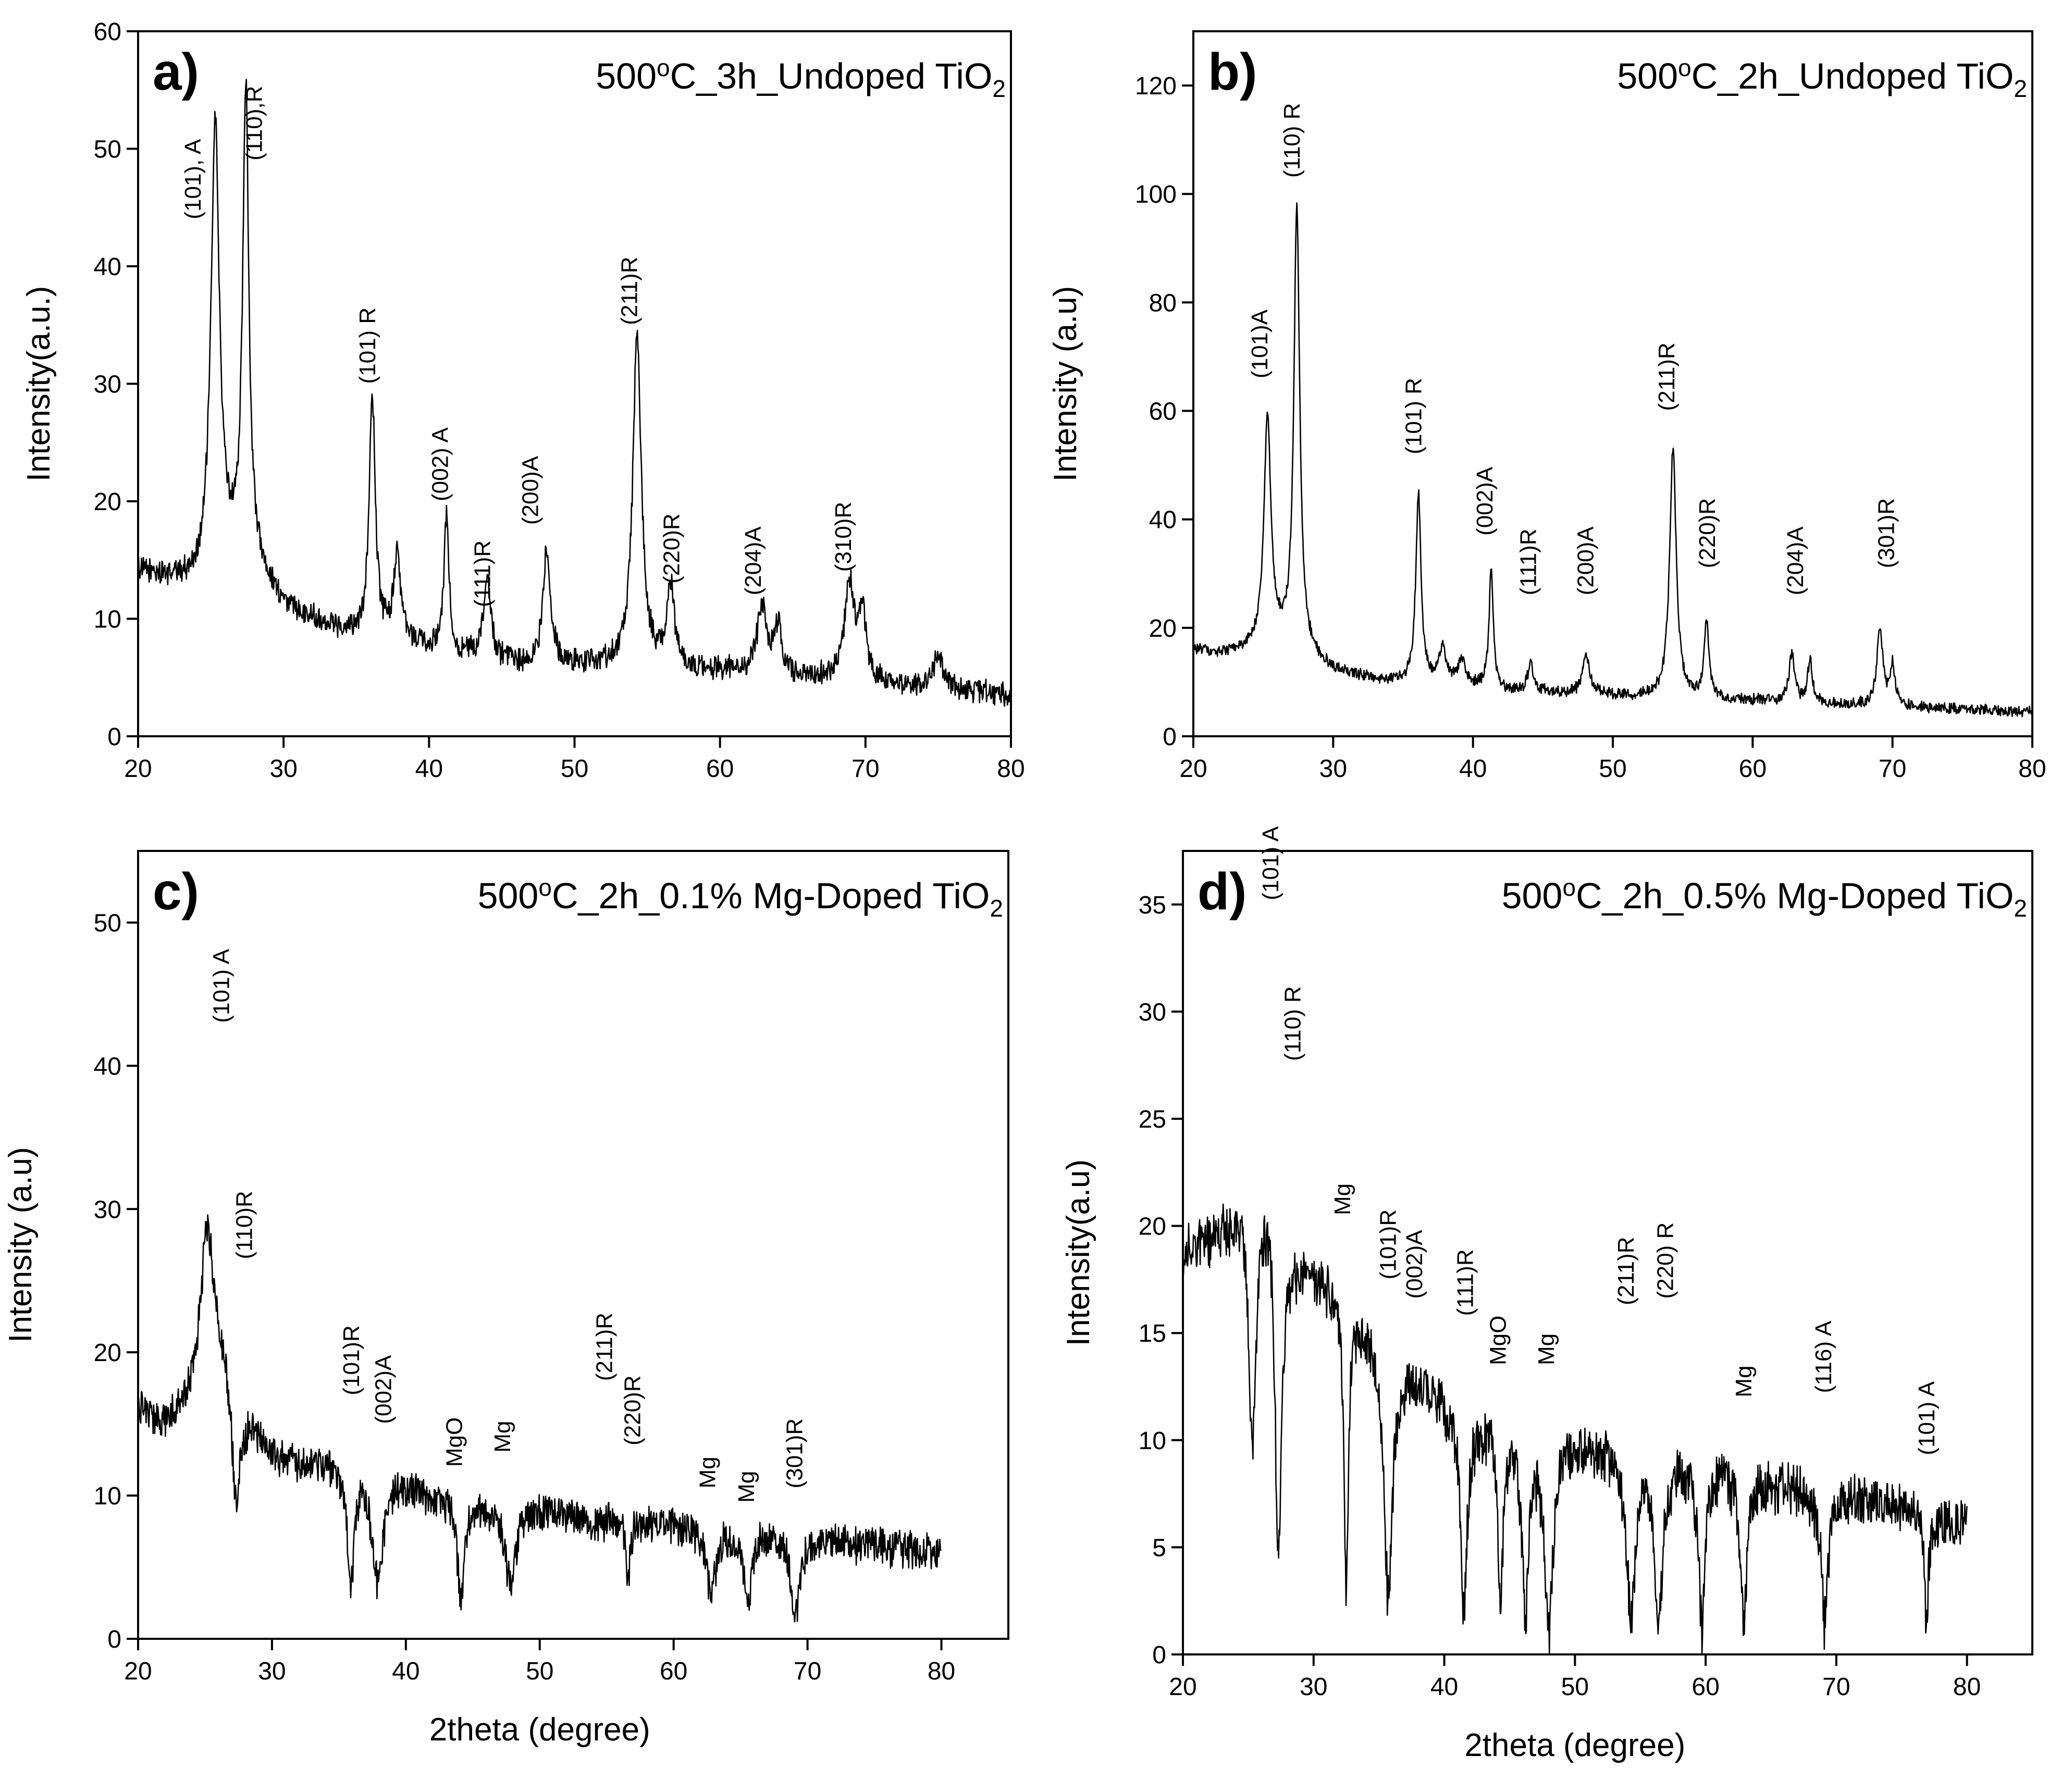 This screenshot has height=1792, width=2049. Describe the element at coordinates (39, 384) in the screenshot. I see `y-axis-label: Intensity(a.u.)` at that location.